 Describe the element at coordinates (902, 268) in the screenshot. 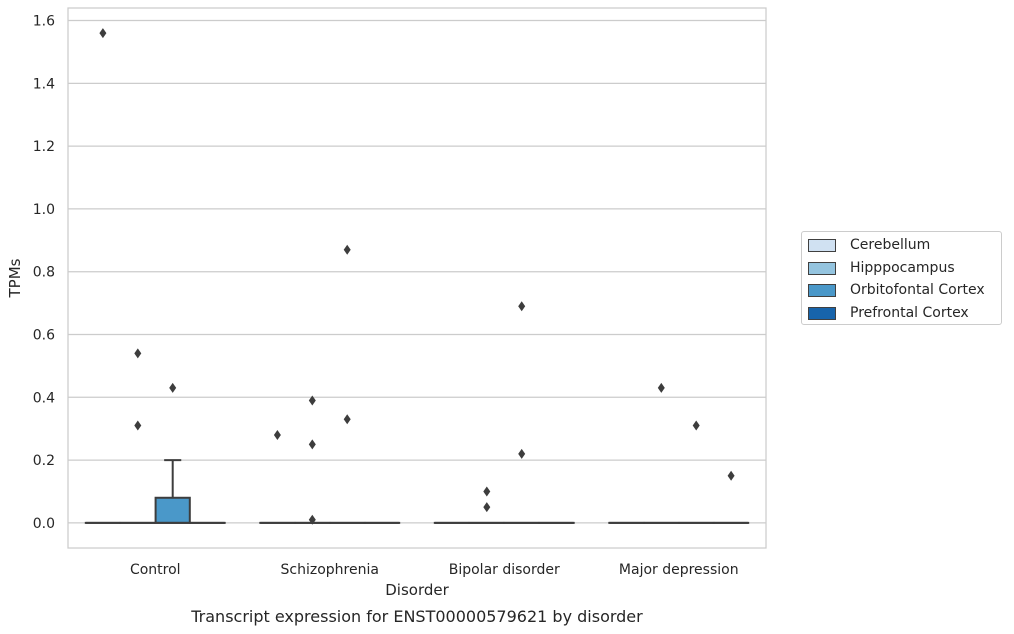

I see `legend-label: Hipppocampus` at that location.